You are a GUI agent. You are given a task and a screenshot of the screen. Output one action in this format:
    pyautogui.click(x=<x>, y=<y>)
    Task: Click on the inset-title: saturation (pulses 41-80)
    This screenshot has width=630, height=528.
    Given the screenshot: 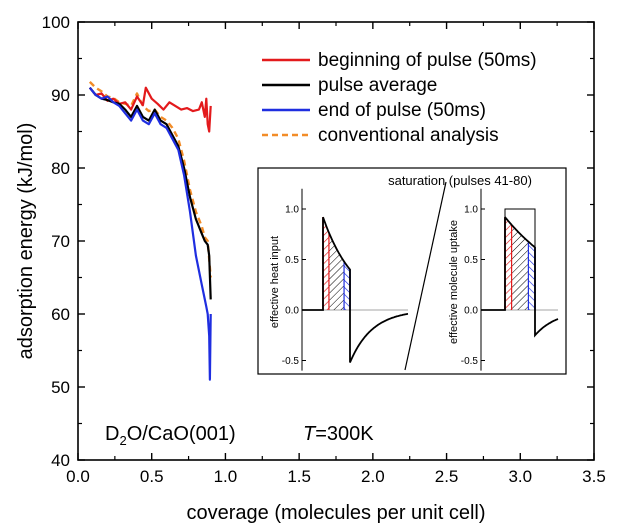 What is the action you would take?
    pyautogui.click(x=460, y=180)
    